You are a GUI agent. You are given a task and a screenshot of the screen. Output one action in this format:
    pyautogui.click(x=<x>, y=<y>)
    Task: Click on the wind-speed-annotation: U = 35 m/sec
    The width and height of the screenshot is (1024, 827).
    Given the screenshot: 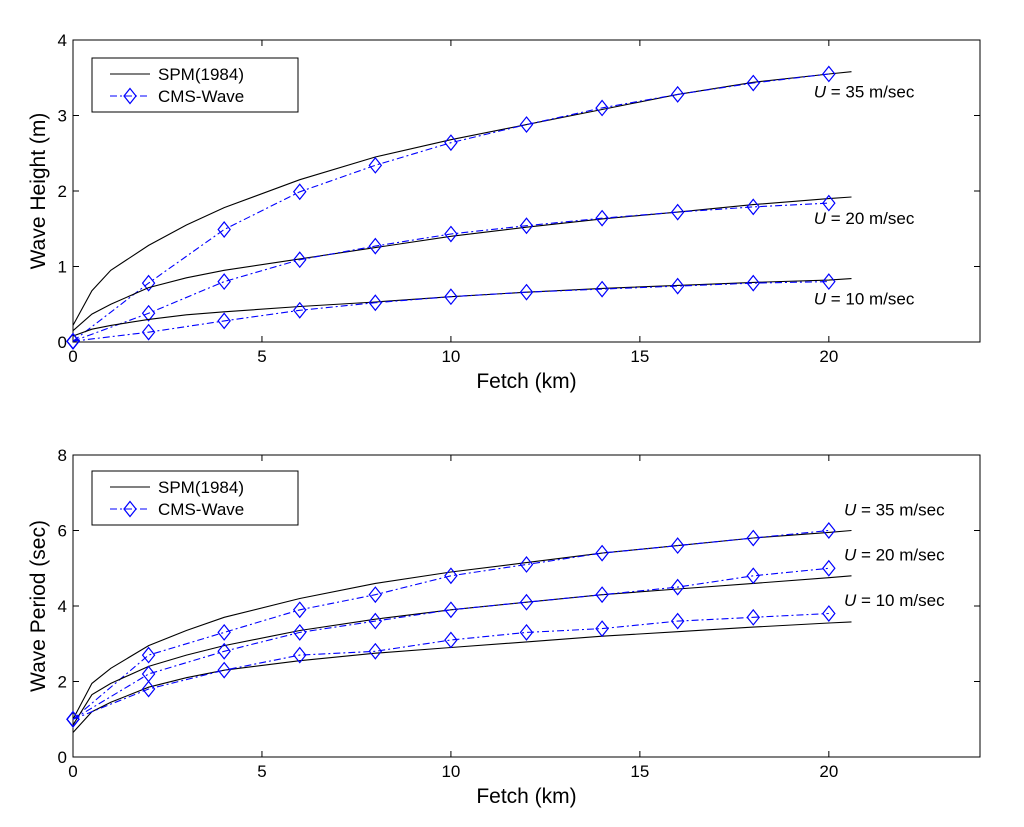 What is the action you would take?
    pyautogui.click(x=894, y=509)
    